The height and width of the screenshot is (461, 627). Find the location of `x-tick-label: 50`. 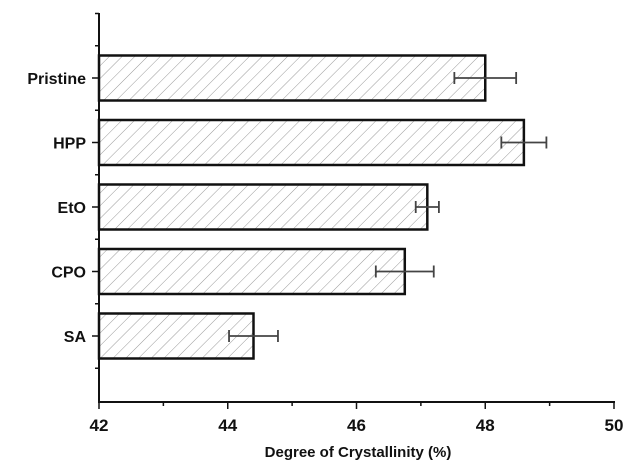

x-tick-label: 50 is located at coordinates (614, 425).